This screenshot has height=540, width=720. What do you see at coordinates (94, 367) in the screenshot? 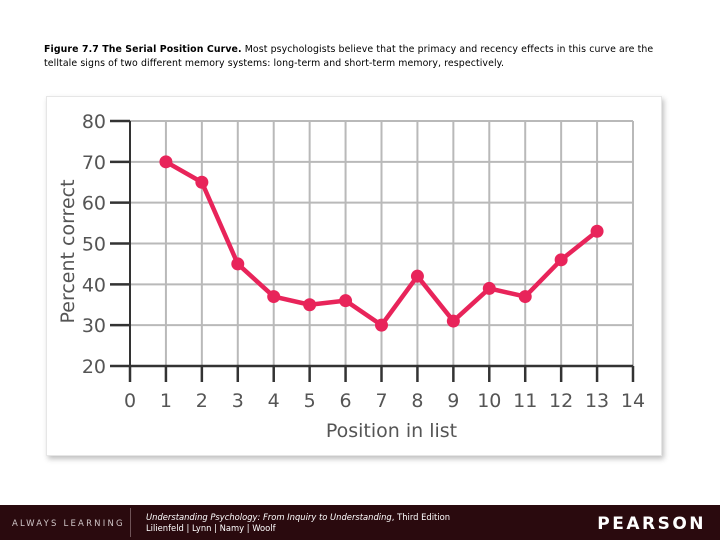
I see `y-tick-label: 20` at bounding box center [94, 367].